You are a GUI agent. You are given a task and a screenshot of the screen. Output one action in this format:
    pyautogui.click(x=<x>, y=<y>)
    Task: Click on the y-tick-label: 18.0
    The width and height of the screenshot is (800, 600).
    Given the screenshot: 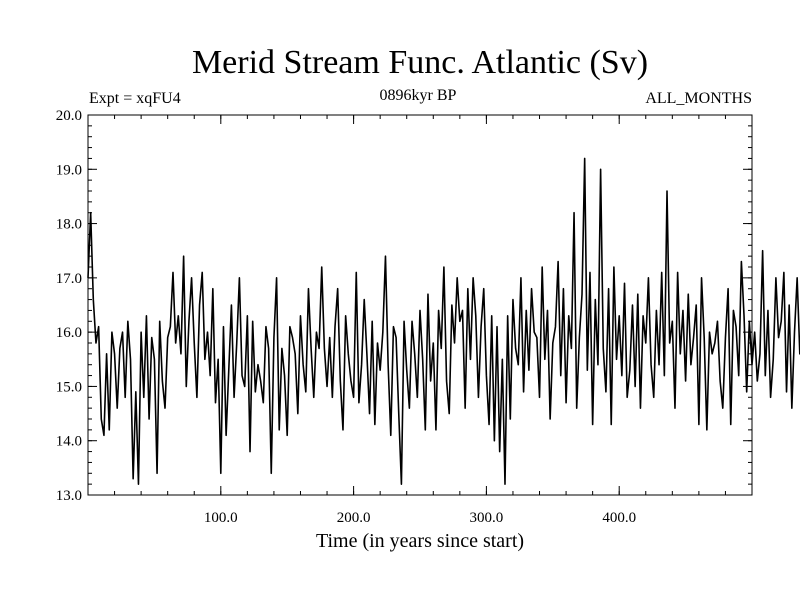 What is the action you would take?
    pyautogui.click(x=69, y=225)
    